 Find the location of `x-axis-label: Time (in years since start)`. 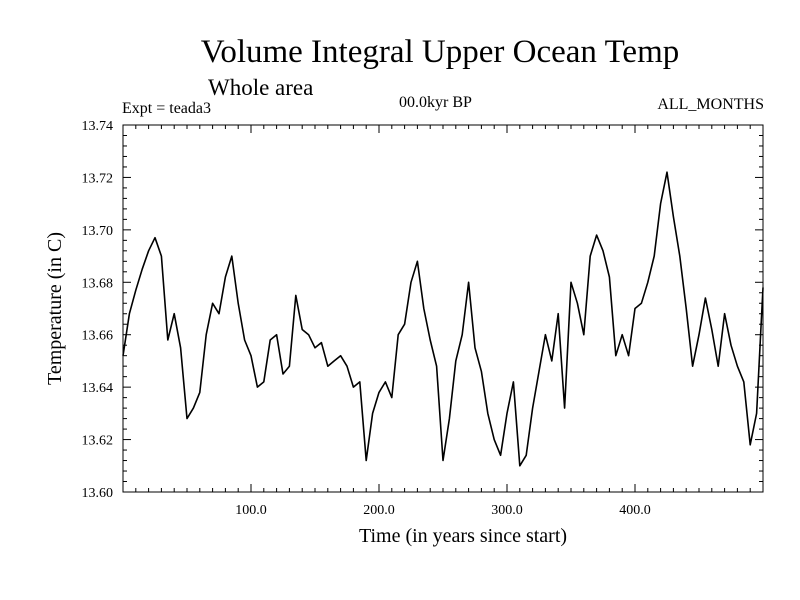

x-axis-label: Time (in years since start) is located at coordinates (463, 536).